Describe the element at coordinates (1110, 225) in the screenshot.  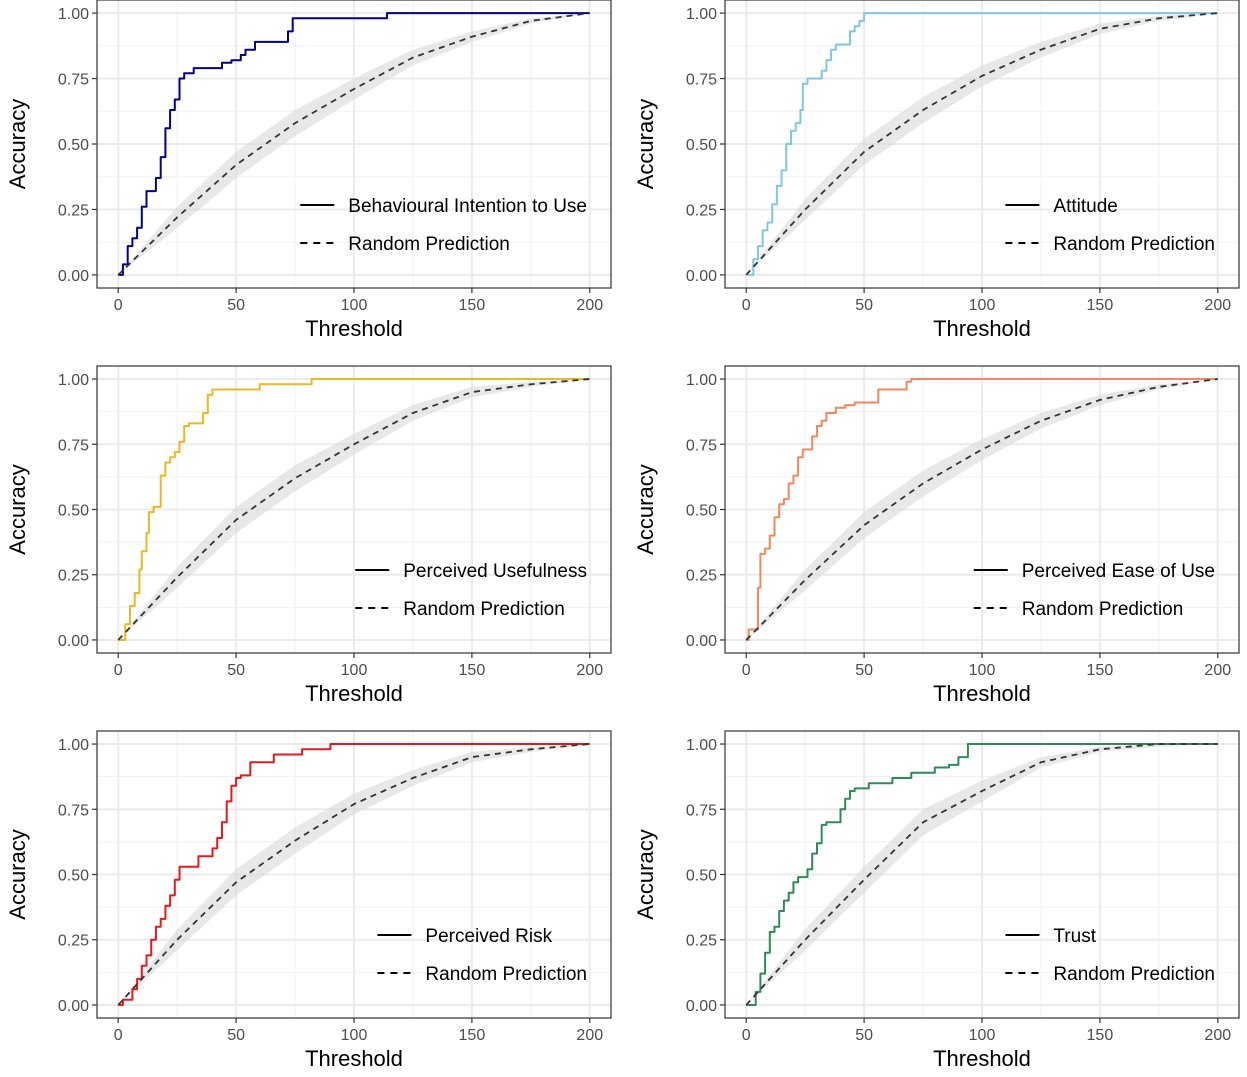
I see `legend: Attitude Random Prediction` at that location.